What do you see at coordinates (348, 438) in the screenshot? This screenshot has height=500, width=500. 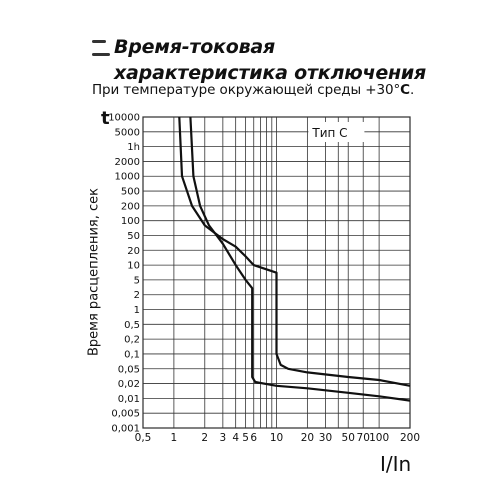 I see `x-tick-label: 50` at bounding box center [348, 438].